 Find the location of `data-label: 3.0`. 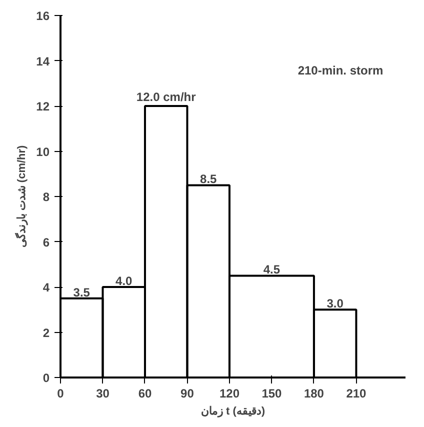

data-label: 3.0 is located at coordinates (335, 303).